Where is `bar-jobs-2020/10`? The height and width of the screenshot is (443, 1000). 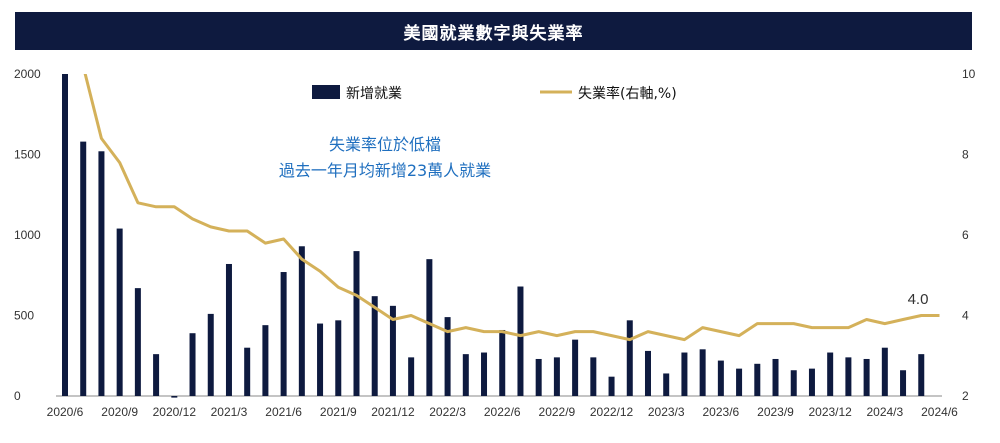 bar-jobs-2020/10 is located at coordinates (137, 342).